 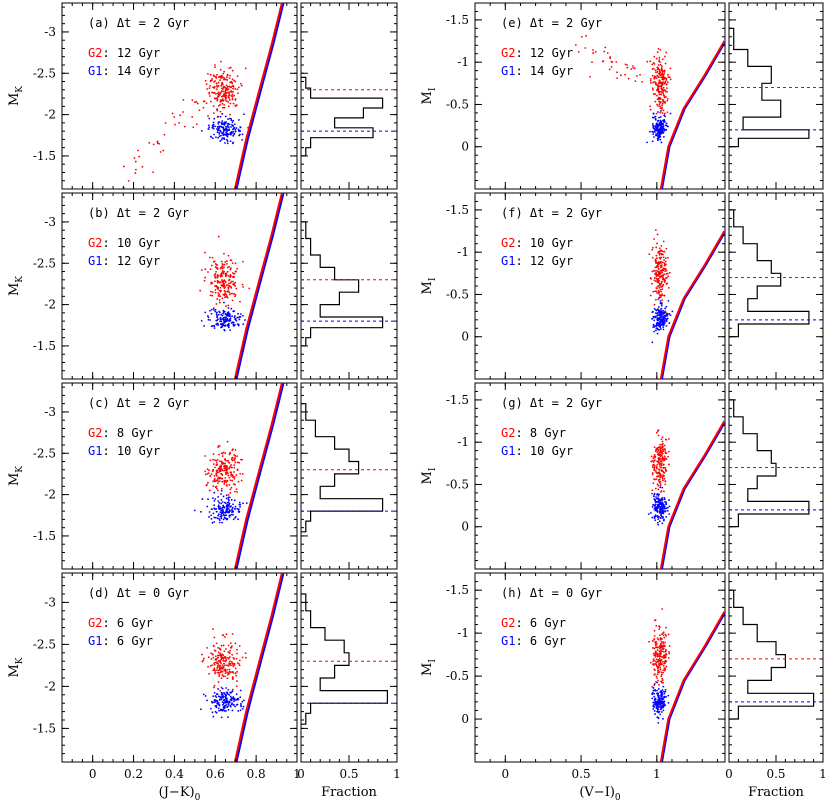 What do you see at coordinates (776, 273) in the screenshot?
I see `histogram` at bounding box center [776, 273].